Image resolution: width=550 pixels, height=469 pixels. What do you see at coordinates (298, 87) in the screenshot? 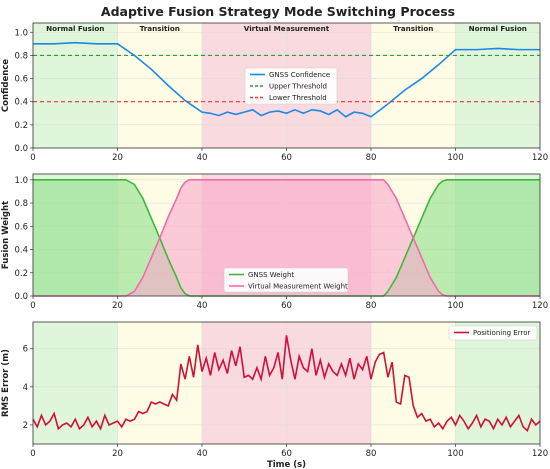
I see `legend-label: Upper Threshold` at bounding box center [298, 87].